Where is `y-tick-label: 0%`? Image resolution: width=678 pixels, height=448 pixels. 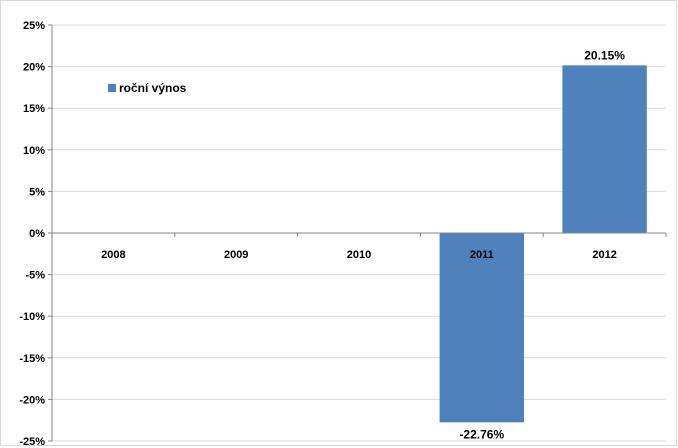 y-tick-label: 0% is located at coordinates (37, 234).